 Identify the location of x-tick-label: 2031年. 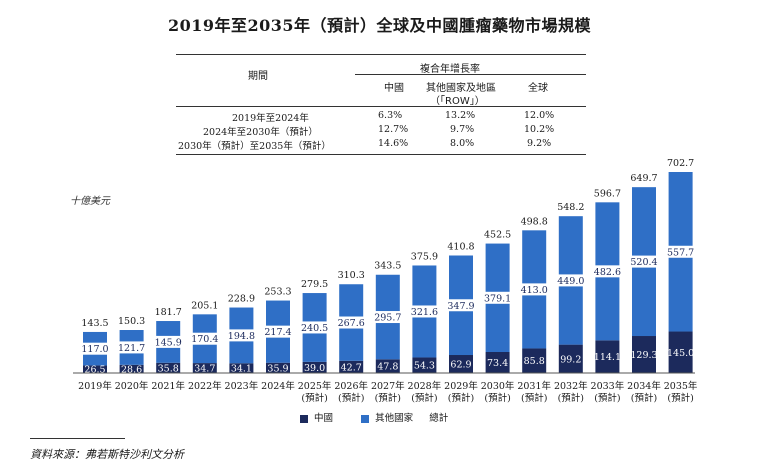
(534, 386).